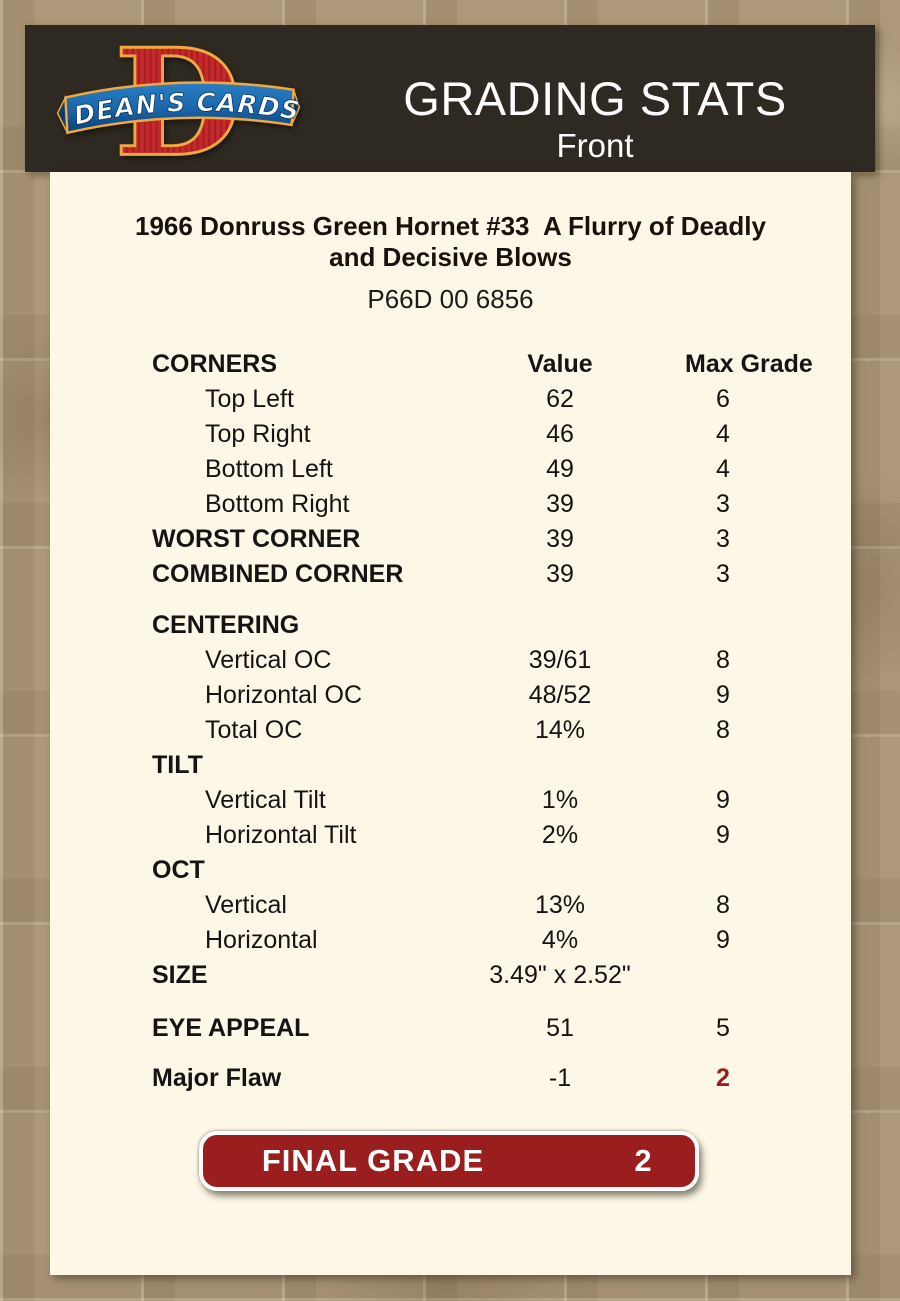 The width and height of the screenshot is (900, 1301). I want to click on final-grade-value: 2, so click(643, 1160).